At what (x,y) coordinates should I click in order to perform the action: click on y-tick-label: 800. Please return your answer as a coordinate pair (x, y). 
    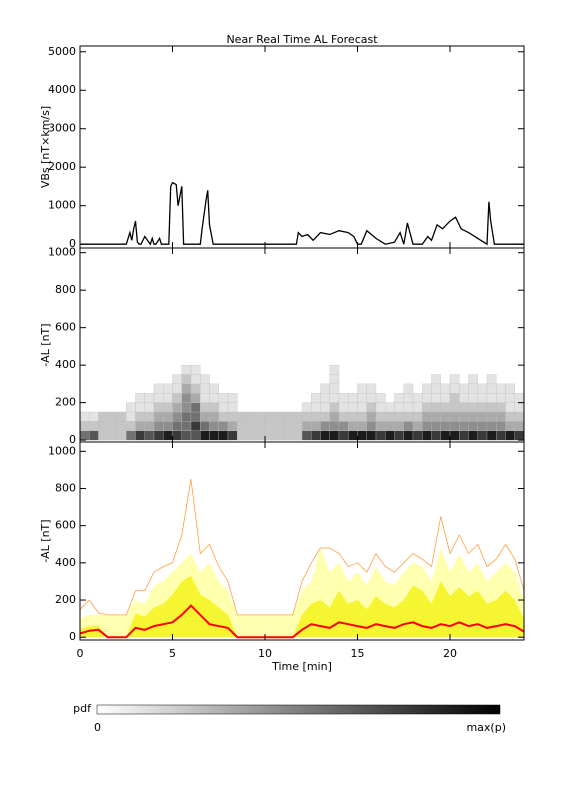
    Looking at the image, I should click on (65, 289).